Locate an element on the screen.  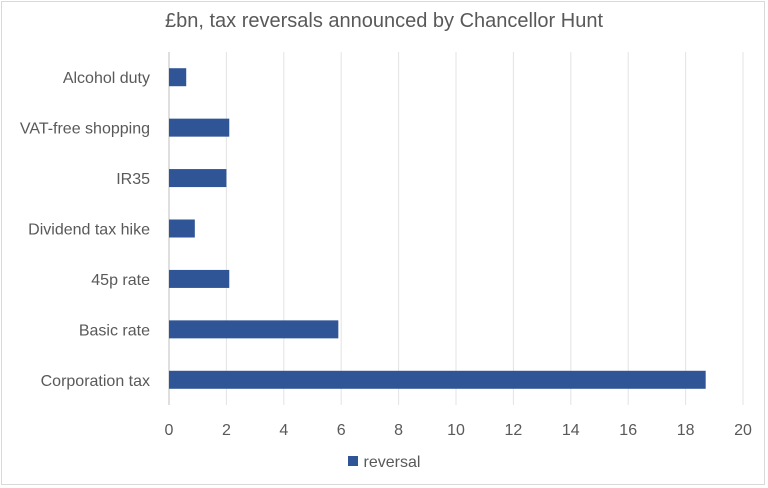
category-label: Basic rate is located at coordinates (114, 330).